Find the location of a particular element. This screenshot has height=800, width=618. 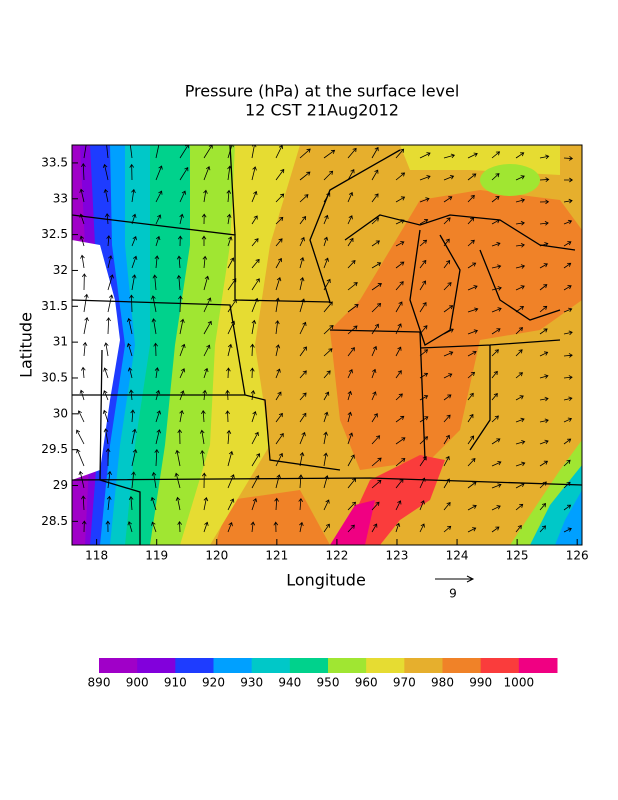

x-tick-label: 120 is located at coordinates (216, 556).